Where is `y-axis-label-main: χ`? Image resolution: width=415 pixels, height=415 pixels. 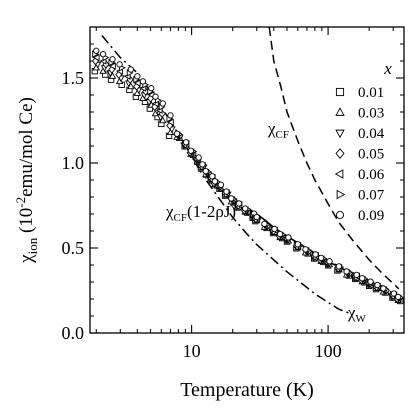
y-axis-label-main: χ is located at coordinates (26, 259).